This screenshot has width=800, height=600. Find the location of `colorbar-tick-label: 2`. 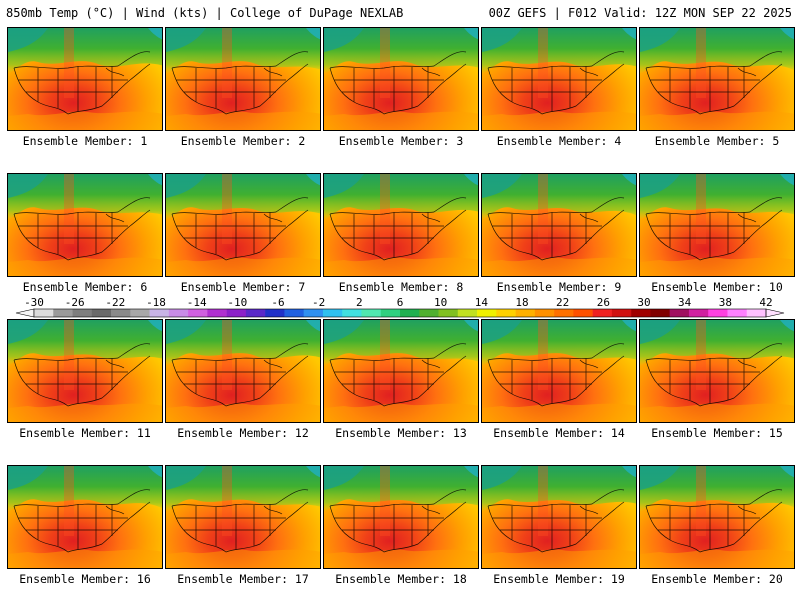

colorbar-tick-label: 2 is located at coordinates (359, 302).